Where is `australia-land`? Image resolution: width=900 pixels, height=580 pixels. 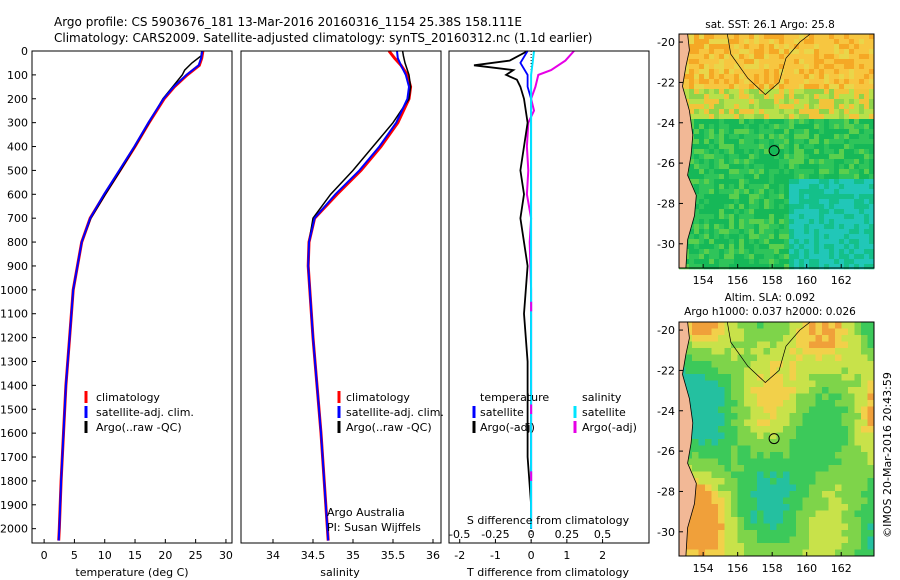
australia-land is located at coordinates (687, 439).